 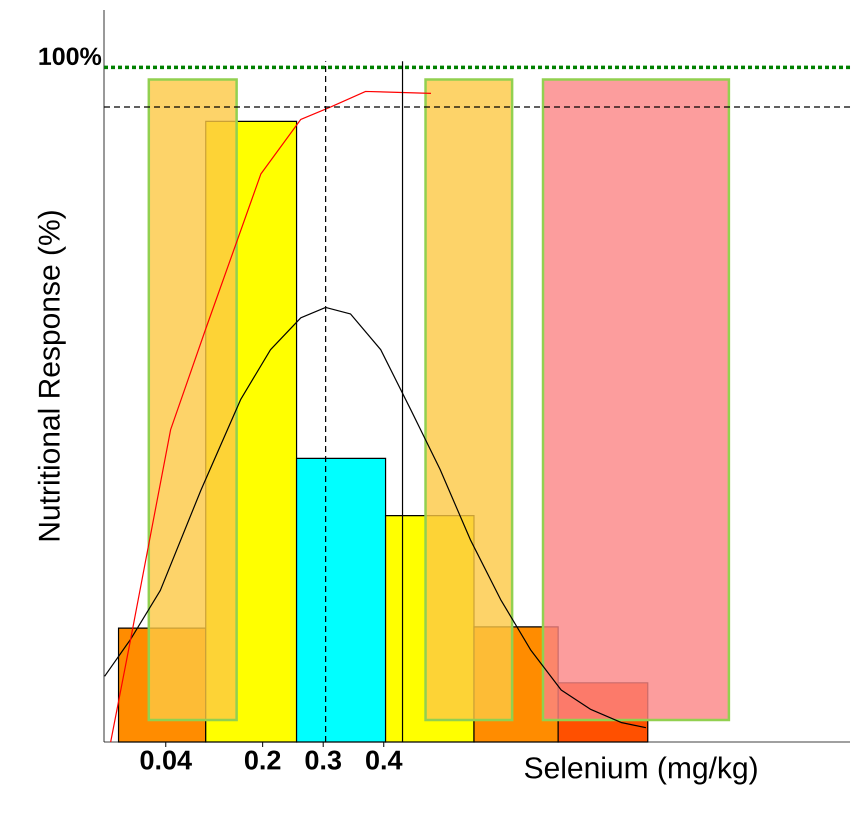 What do you see at coordinates (52, 375) in the screenshot?
I see `y-axis-title: Nutritional Response (%)` at bounding box center [52, 375].